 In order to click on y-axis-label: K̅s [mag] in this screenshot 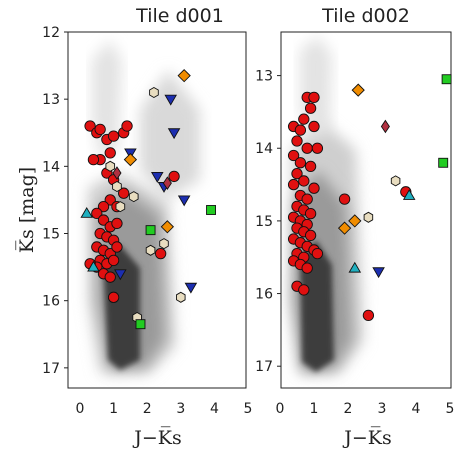, I will do `click(27, 210)`.